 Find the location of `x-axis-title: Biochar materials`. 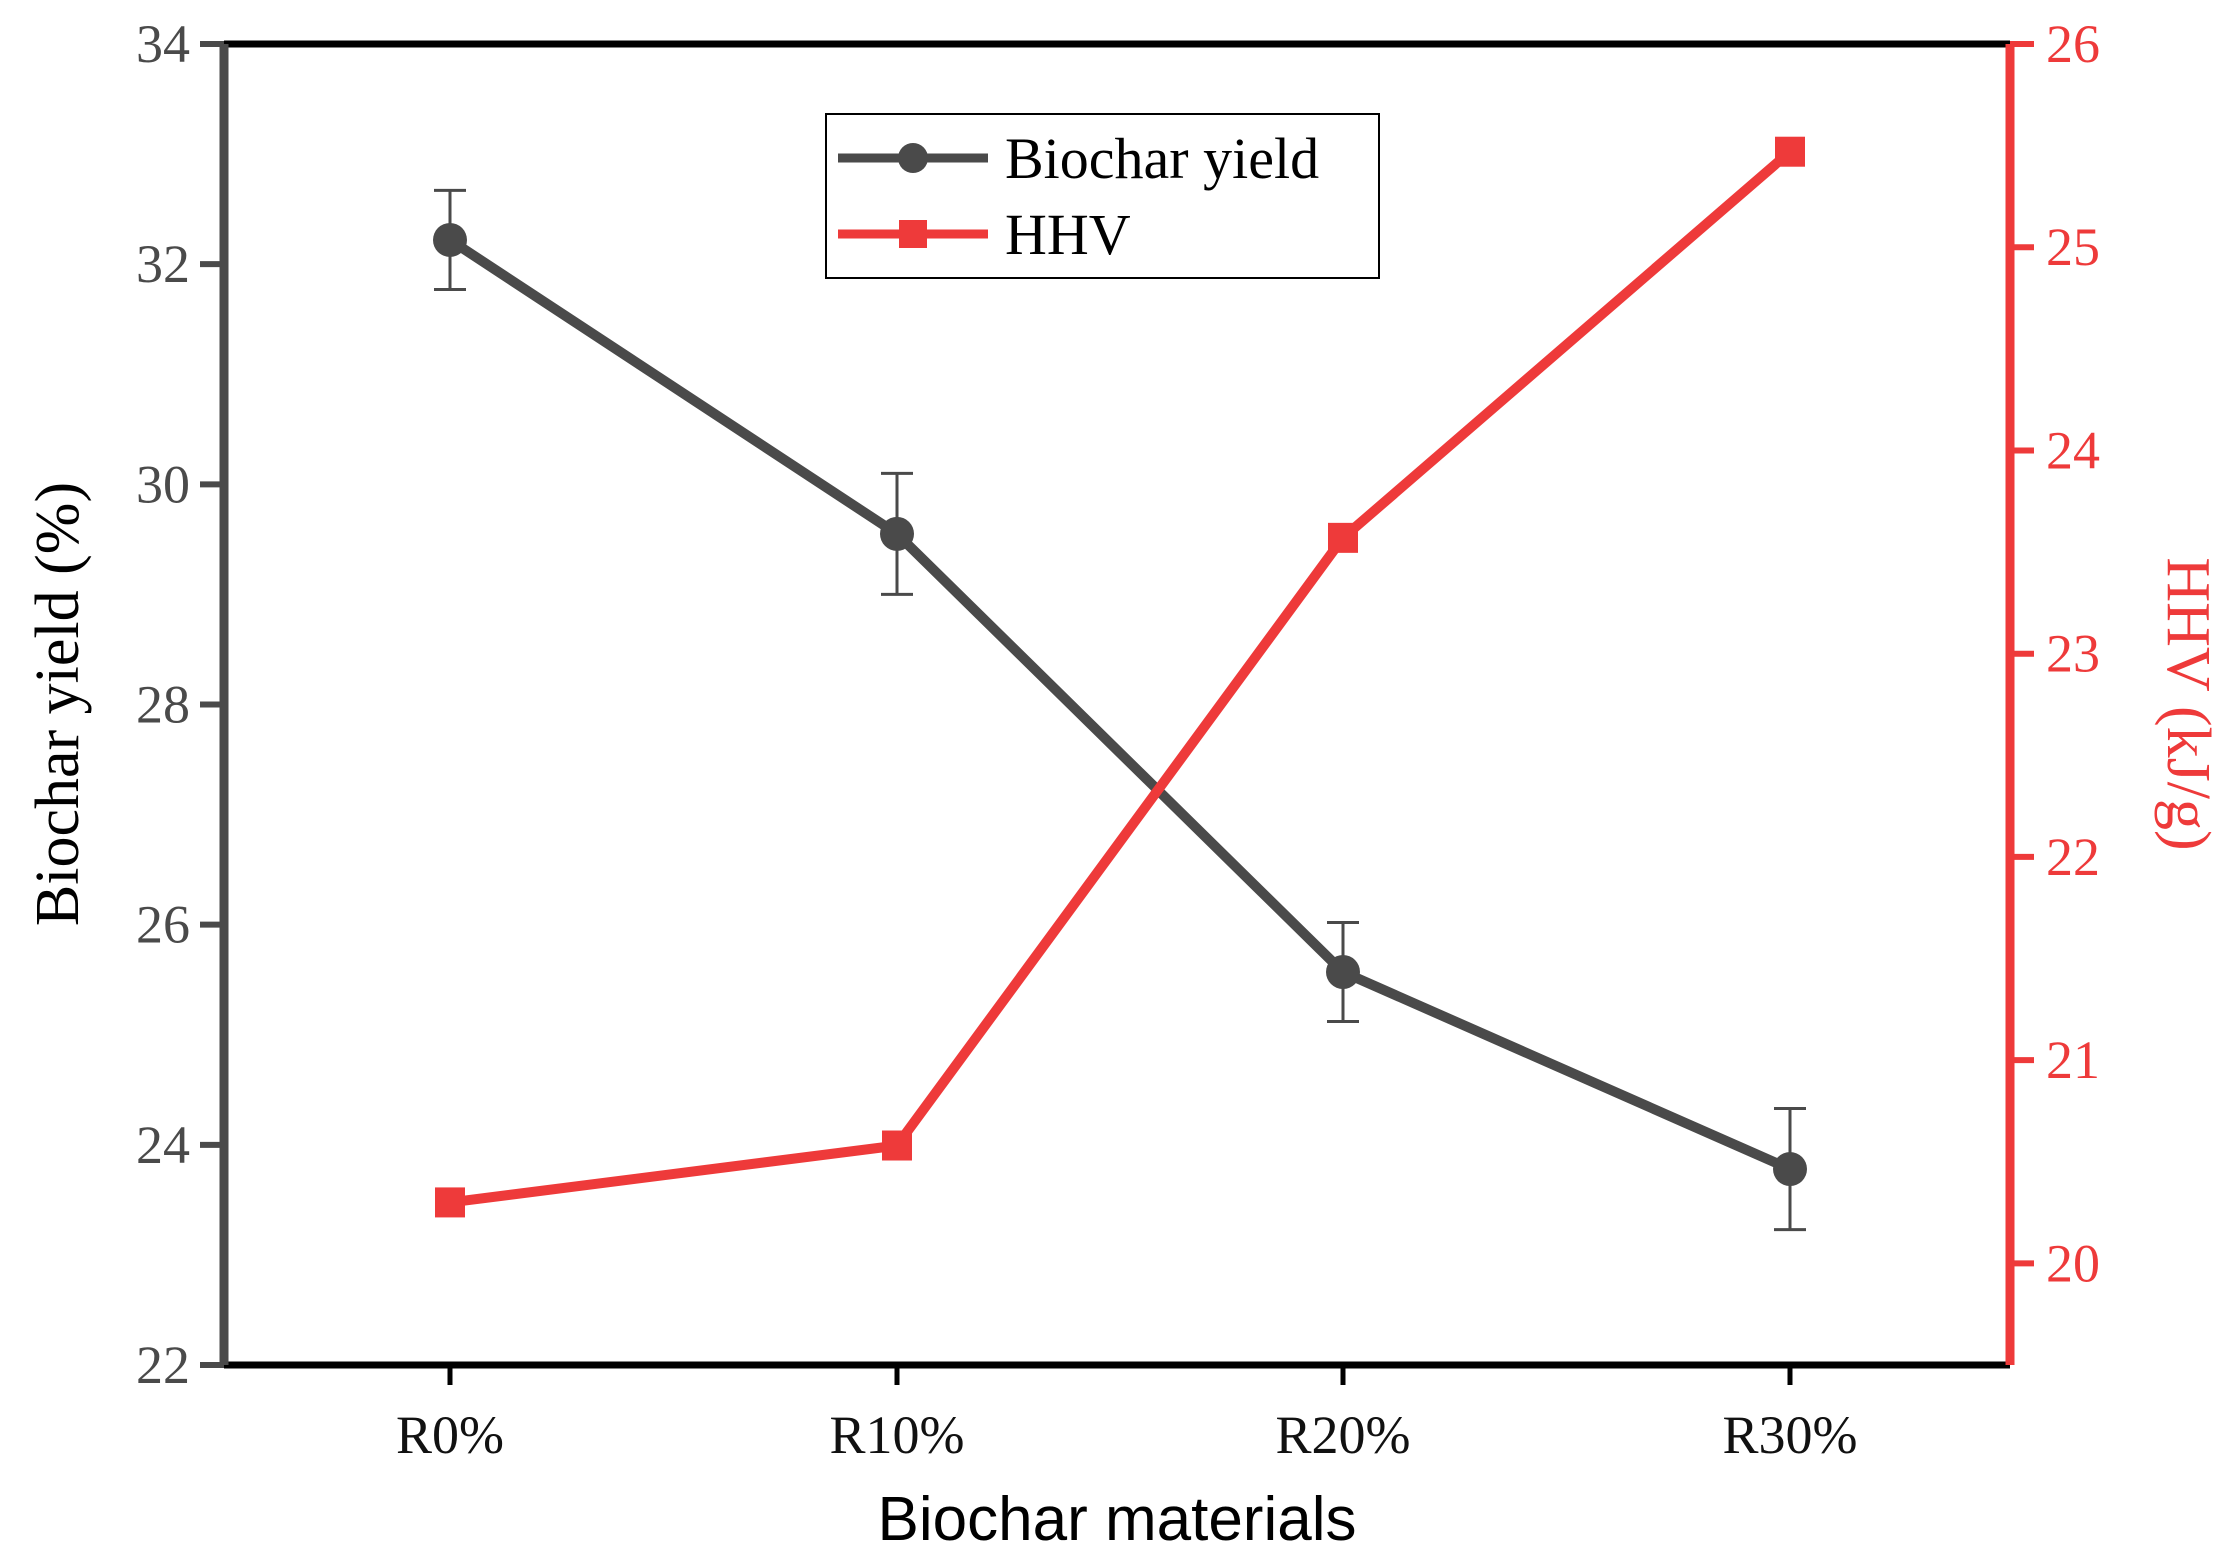

x-axis-title: Biochar materials is located at coordinates (1117, 1519).